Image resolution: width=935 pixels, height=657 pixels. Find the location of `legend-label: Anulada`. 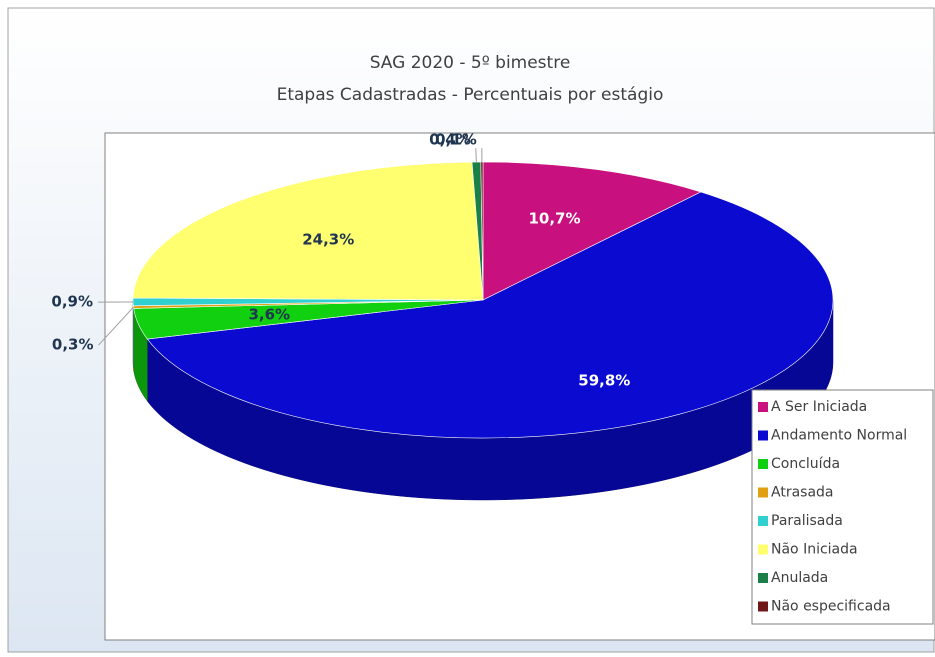

legend-label: Anulada is located at coordinates (799, 578).